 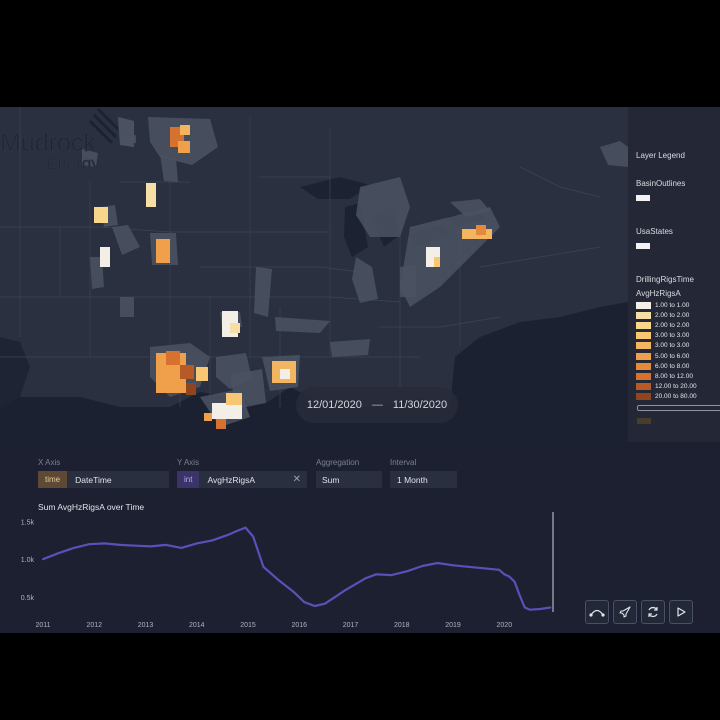 I want to click on x-tick-label: 2019, so click(x=453, y=625).